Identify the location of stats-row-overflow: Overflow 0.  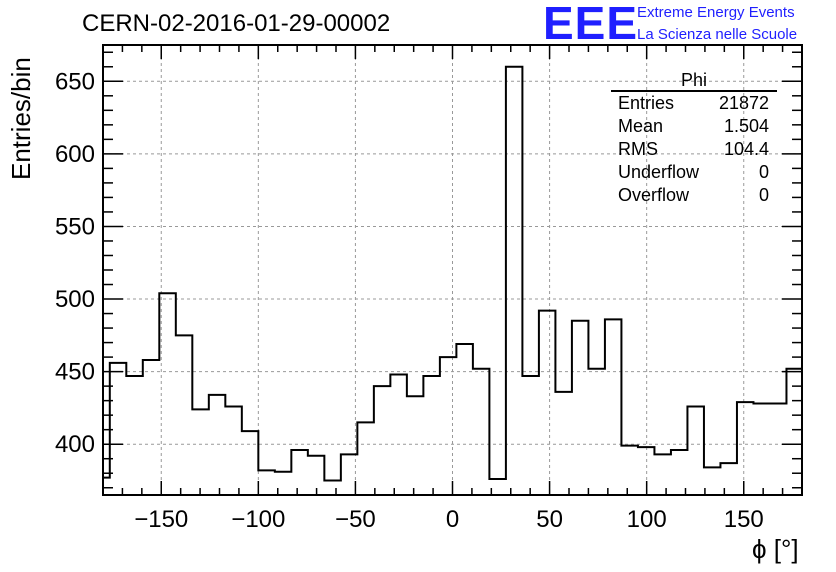
(694, 195).